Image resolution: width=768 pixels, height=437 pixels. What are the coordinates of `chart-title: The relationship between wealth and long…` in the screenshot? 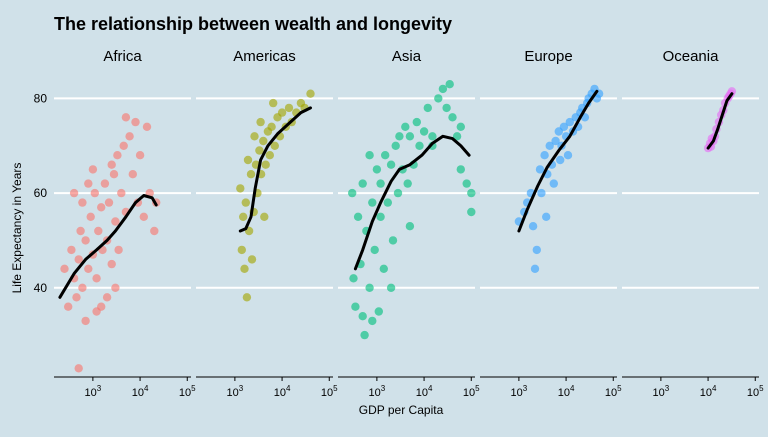 It's located at (253, 24).